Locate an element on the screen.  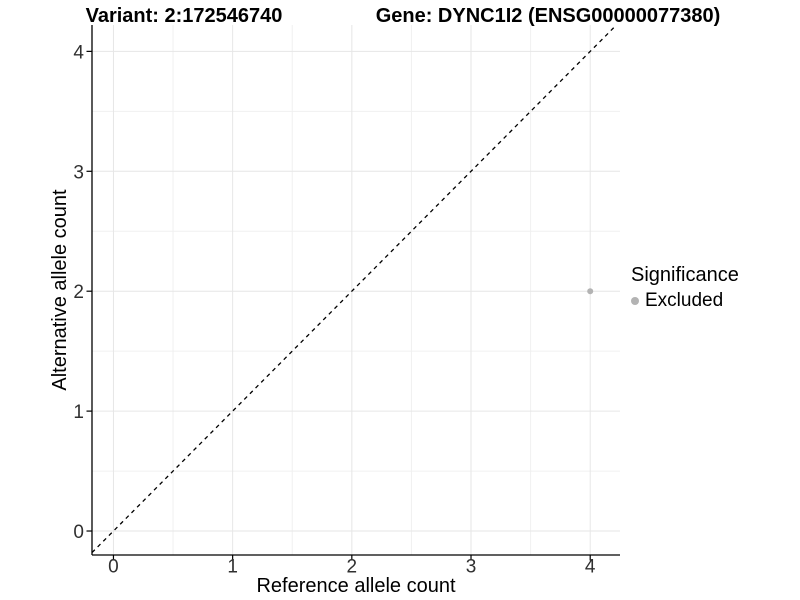
y-tick-label: 3 is located at coordinates (78, 172).